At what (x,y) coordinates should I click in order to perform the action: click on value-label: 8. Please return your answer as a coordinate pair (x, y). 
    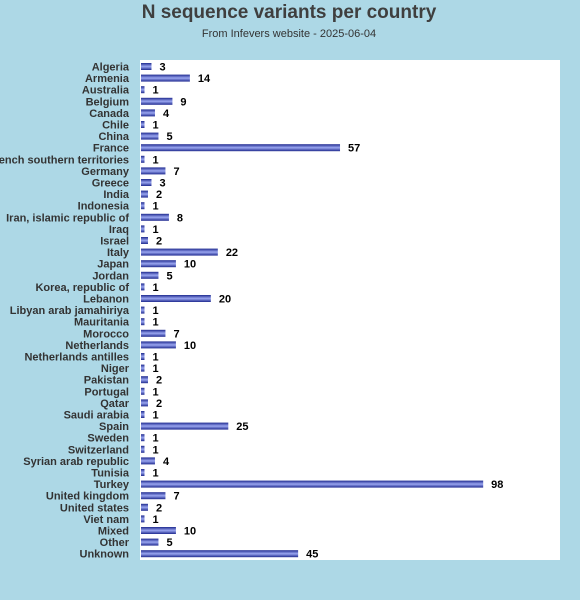
    Looking at the image, I should click on (180, 218).